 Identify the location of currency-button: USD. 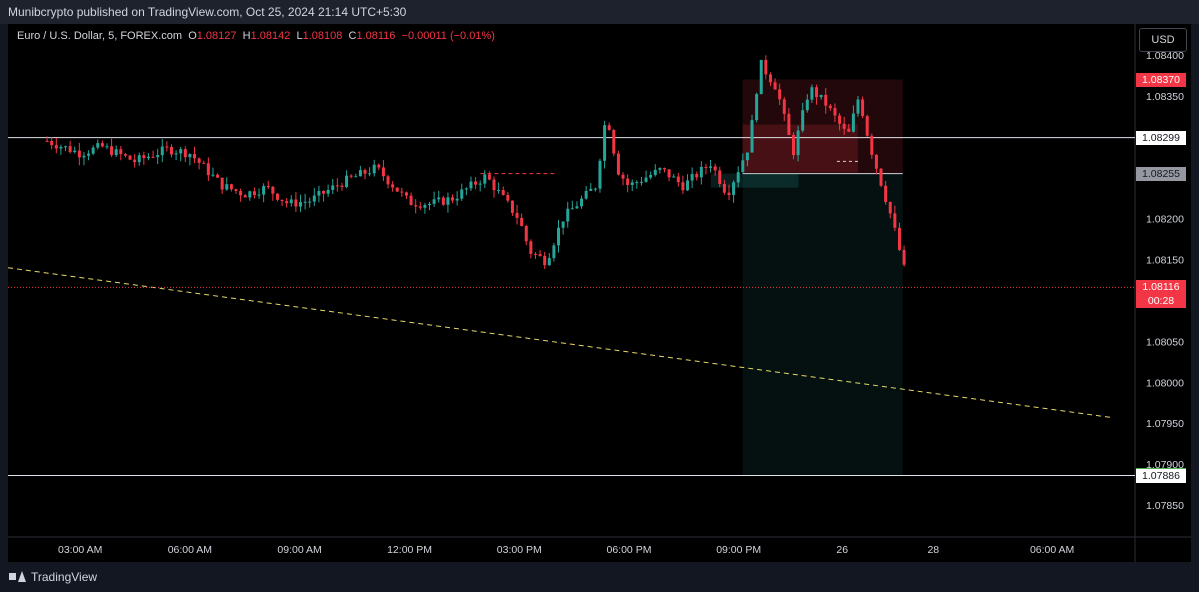
(1163, 40).